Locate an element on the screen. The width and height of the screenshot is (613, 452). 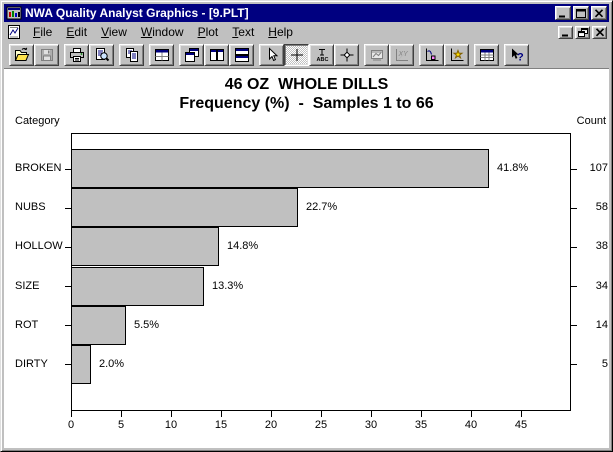
menu-bar: File Edit View Window Plot Text Help is located at coordinates (306, 32).